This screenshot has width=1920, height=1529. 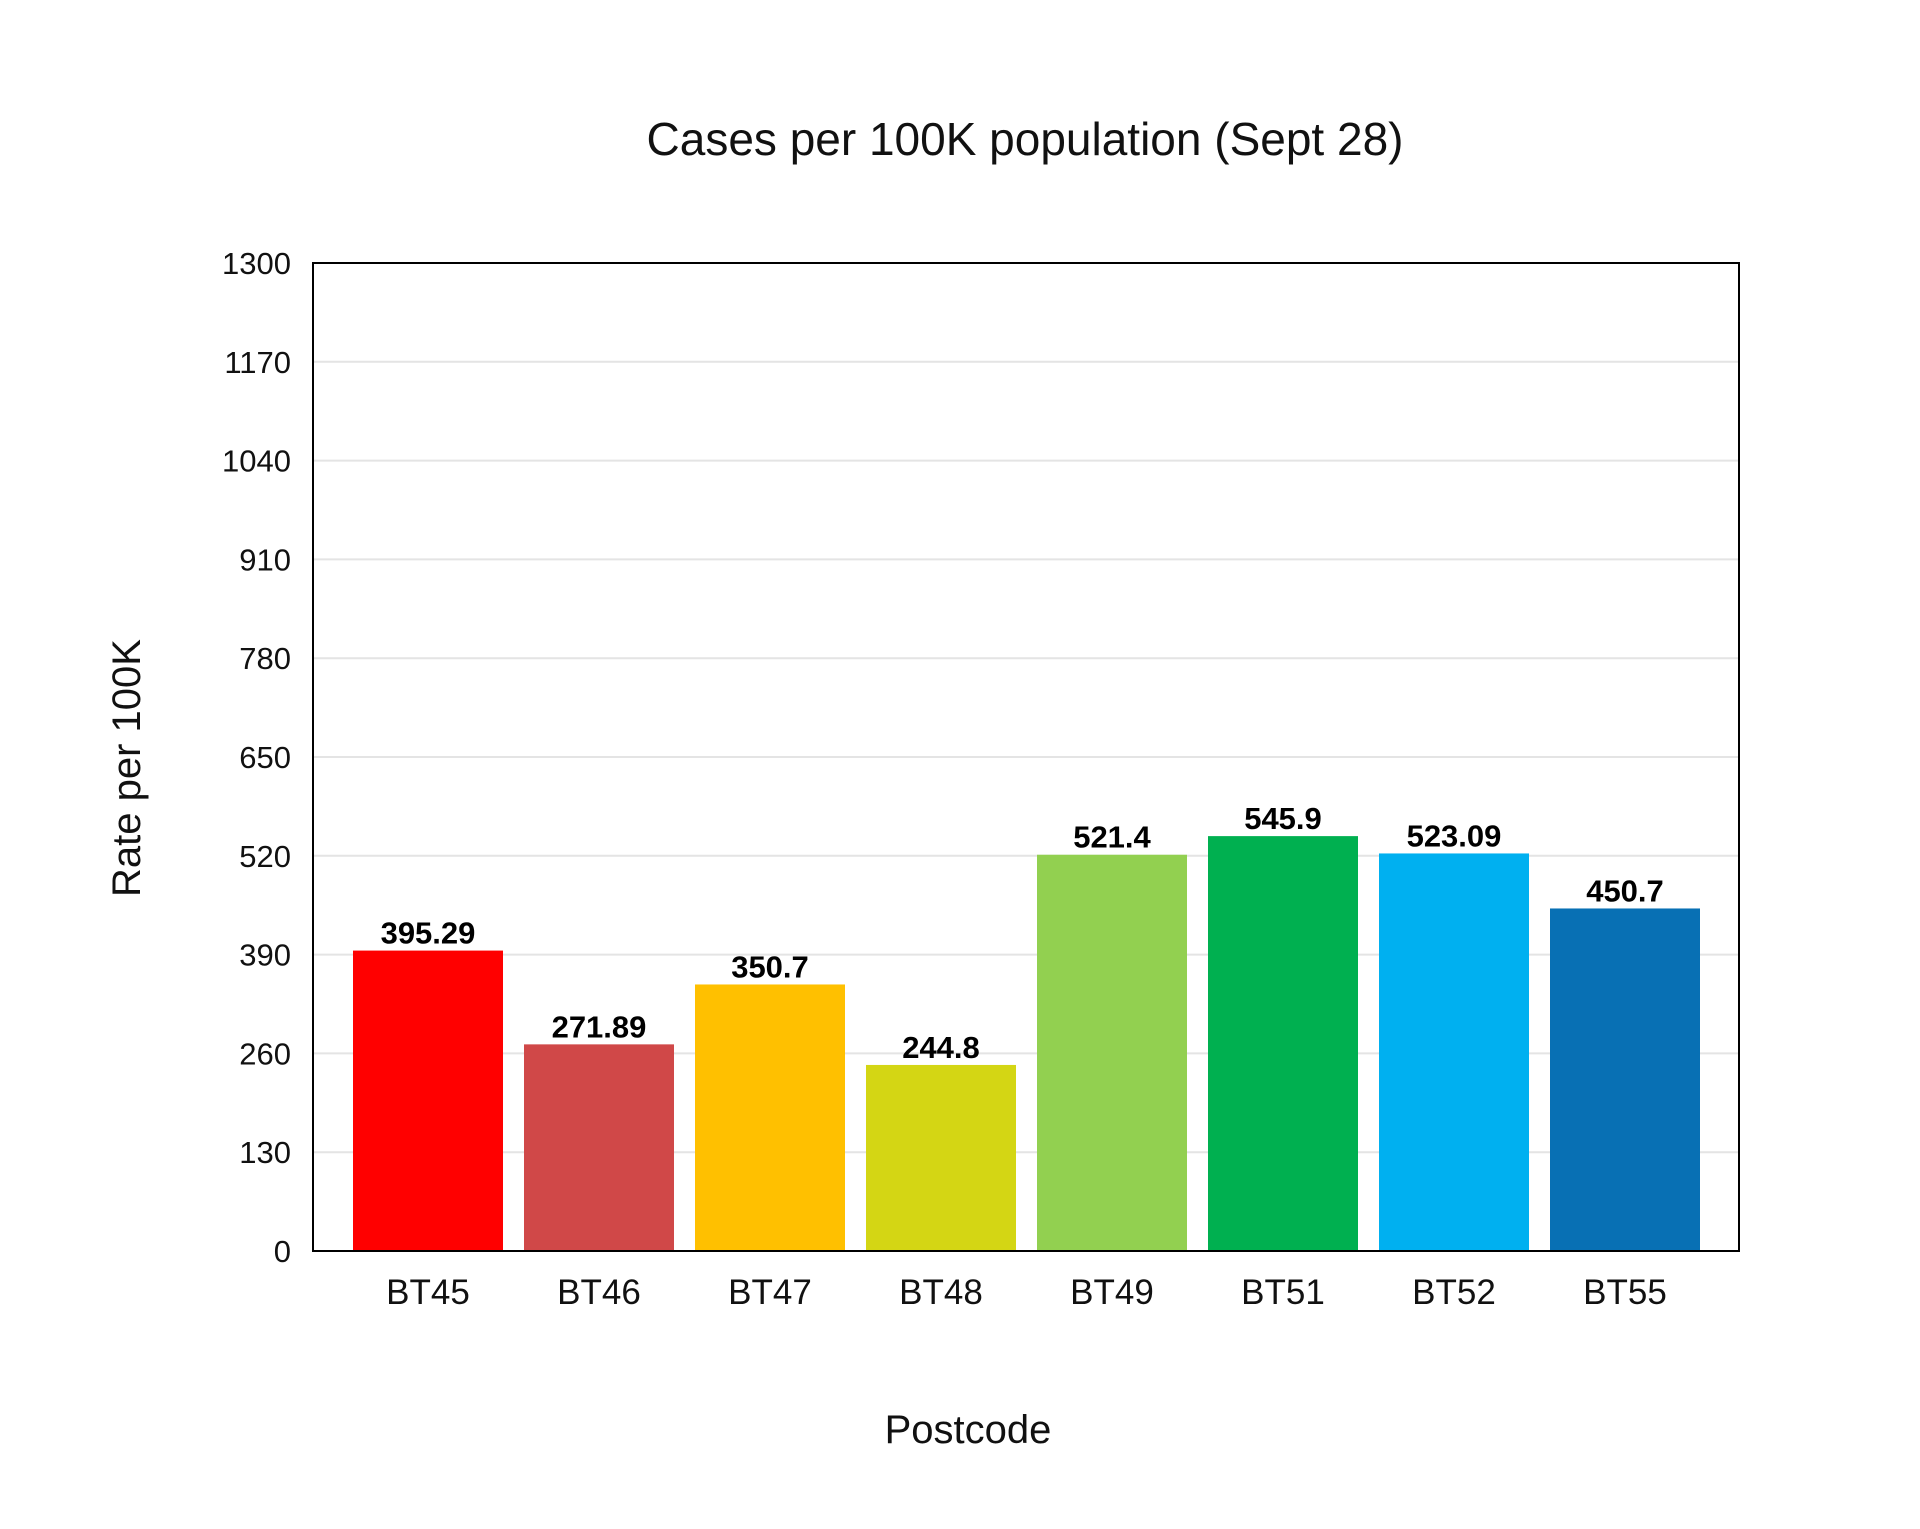 What do you see at coordinates (770, 1292) in the screenshot?
I see `x-tick-label: BT47` at bounding box center [770, 1292].